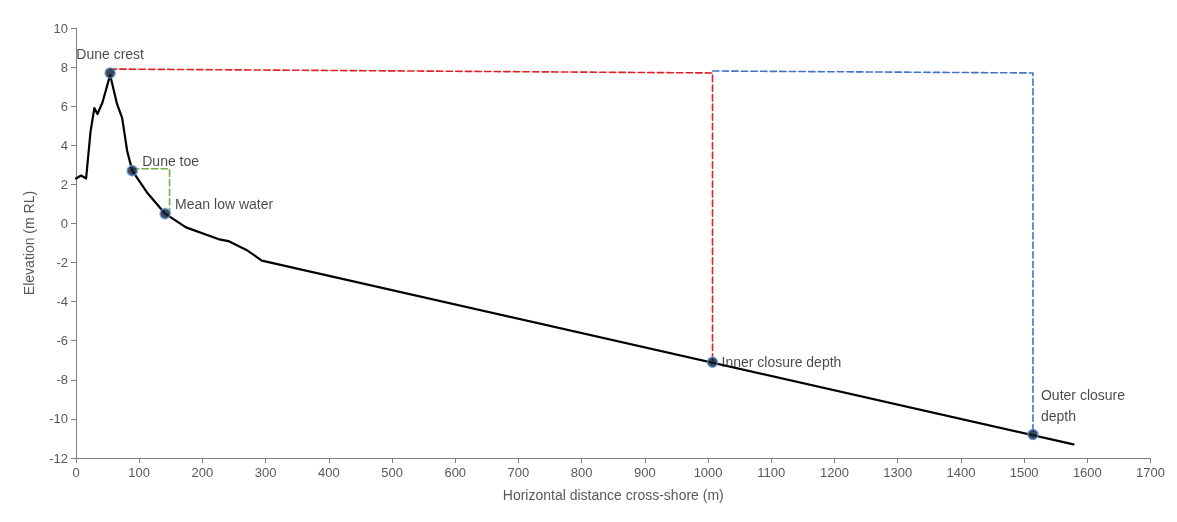  Describe the element at coordinates (110, 54) in the screenshot. I see `annotation: Dune crest` at that location.